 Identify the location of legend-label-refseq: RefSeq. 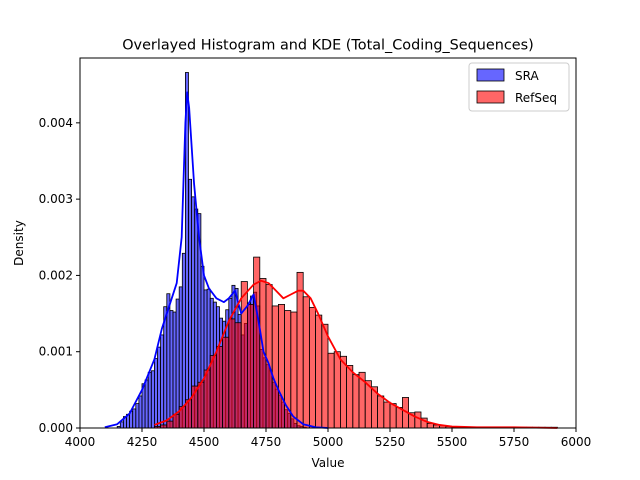
(536, 98).